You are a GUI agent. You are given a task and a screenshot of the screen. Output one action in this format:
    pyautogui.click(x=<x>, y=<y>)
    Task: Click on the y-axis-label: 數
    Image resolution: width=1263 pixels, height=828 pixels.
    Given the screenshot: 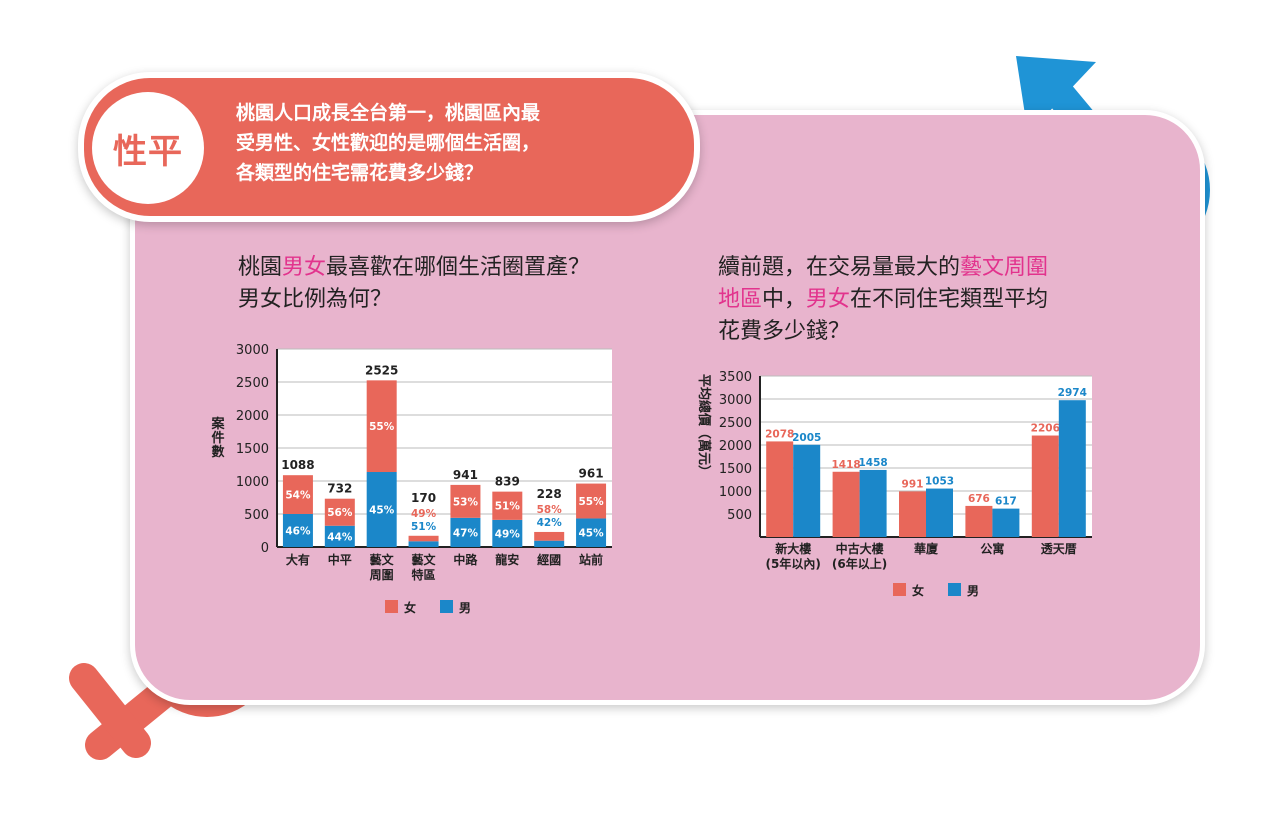 What is the action you would take?
    pyautogui.click(x=217, y=452)
    